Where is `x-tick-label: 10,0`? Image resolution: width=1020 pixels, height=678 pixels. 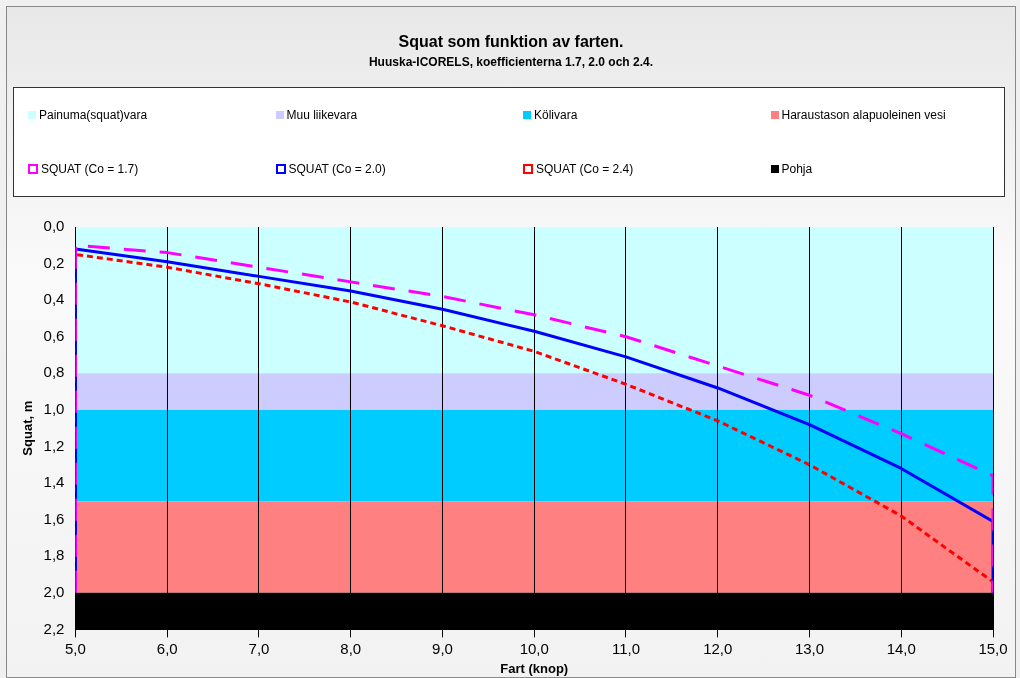
x-tick-label: 10,0 is located at coordinates (534, 648).